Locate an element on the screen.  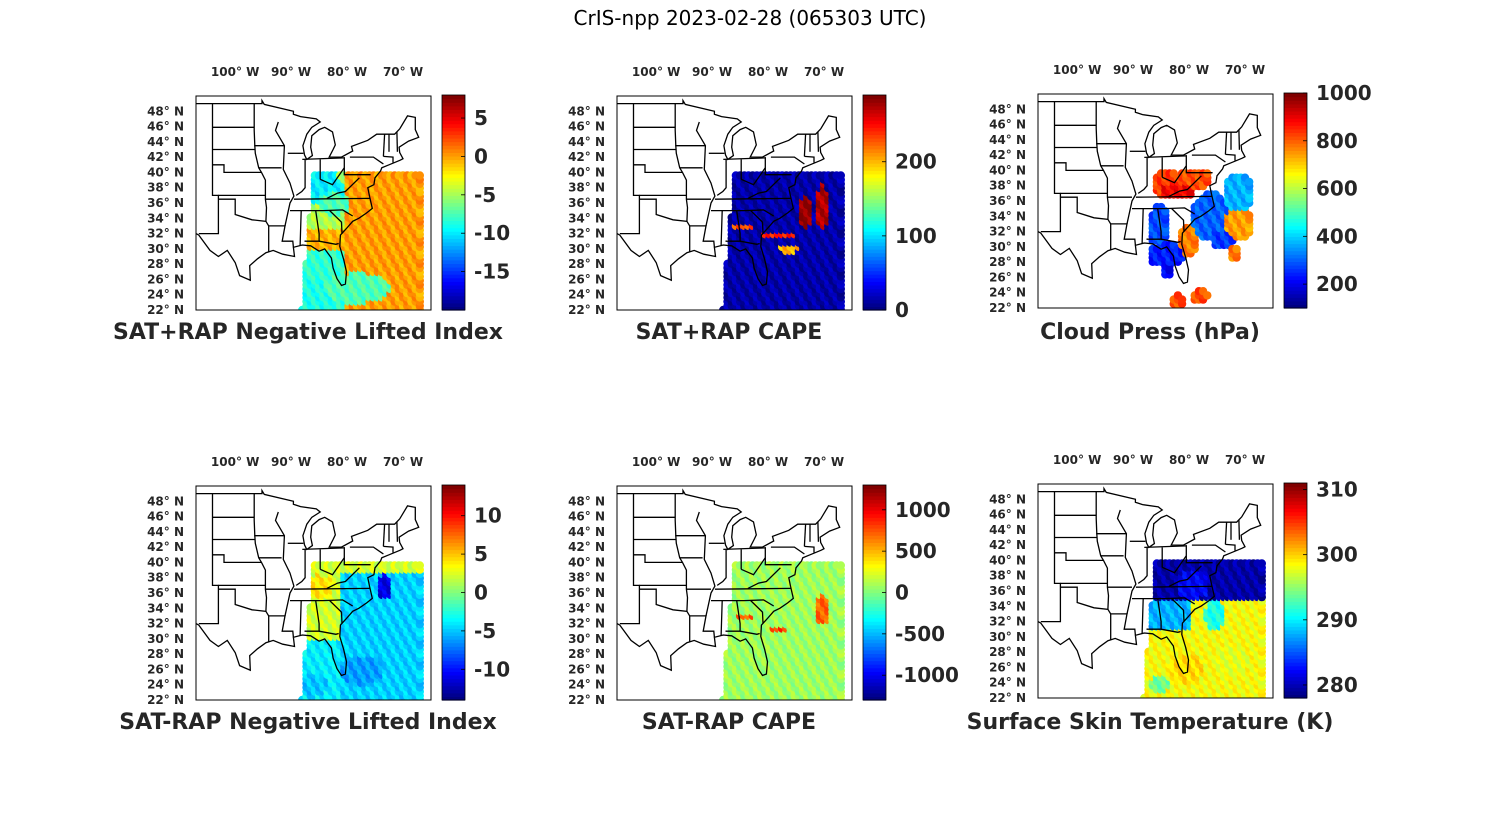
lat-tick-label: 32° N is located at coordinates (165, 234).